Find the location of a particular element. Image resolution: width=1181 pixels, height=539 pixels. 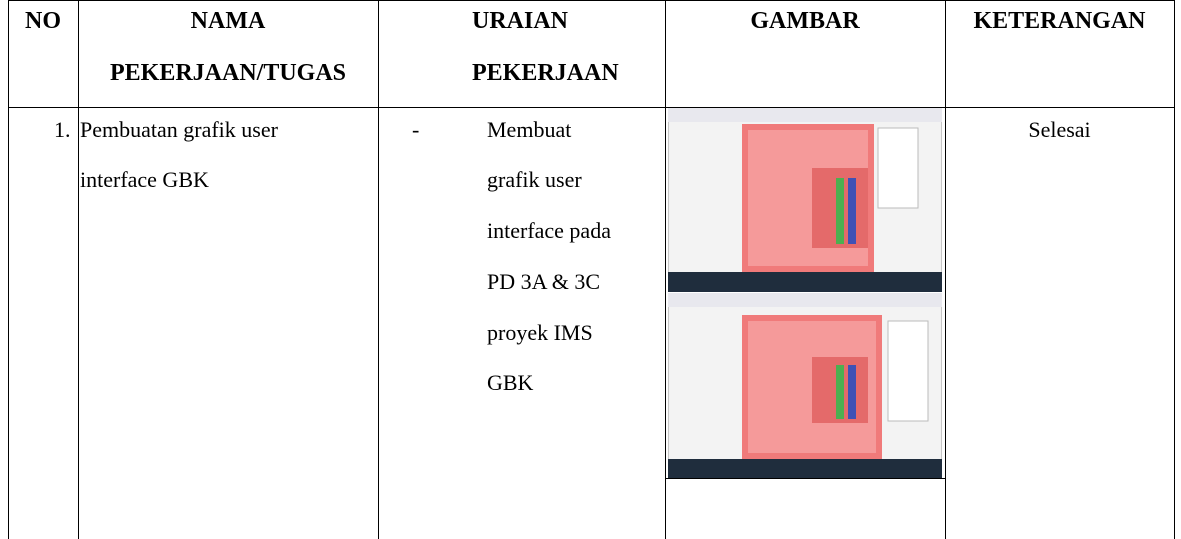

header-cell: KETERANGAN is located at coordinates (1059, 21).